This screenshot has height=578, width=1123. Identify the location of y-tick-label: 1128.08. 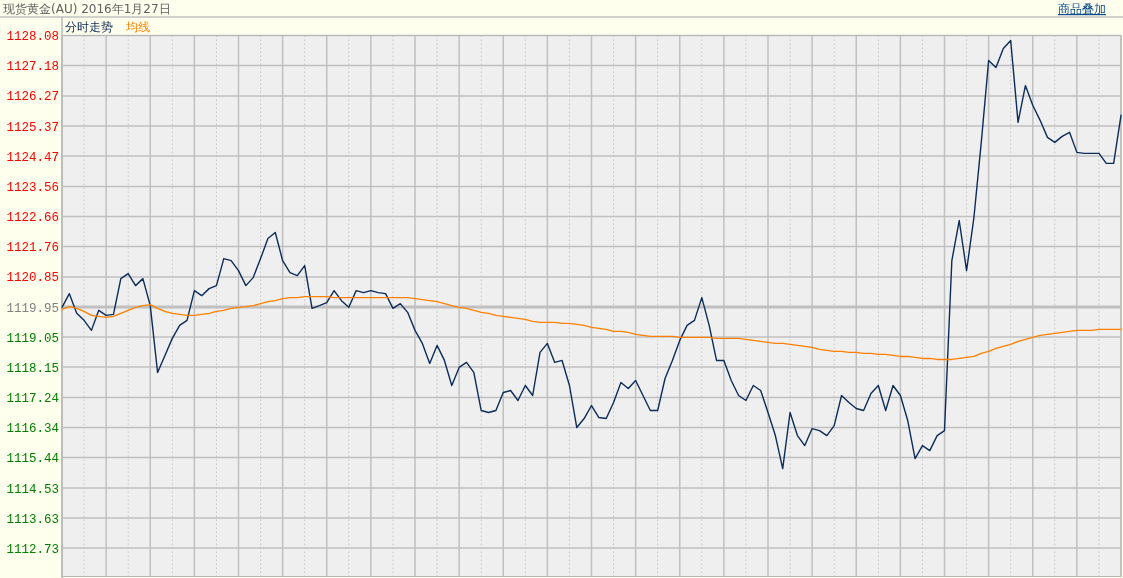
(32, 37).